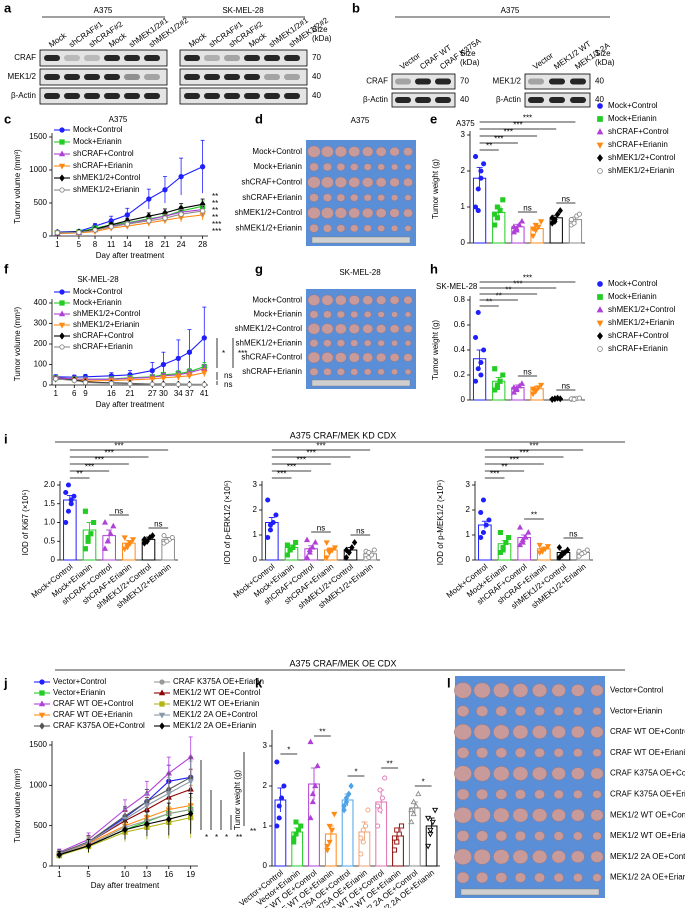  What do you see at coordinates (636, 710) in the screenshot?
I see `photo-row-label: Vector+Erianin` at bounding box center [636, 710].